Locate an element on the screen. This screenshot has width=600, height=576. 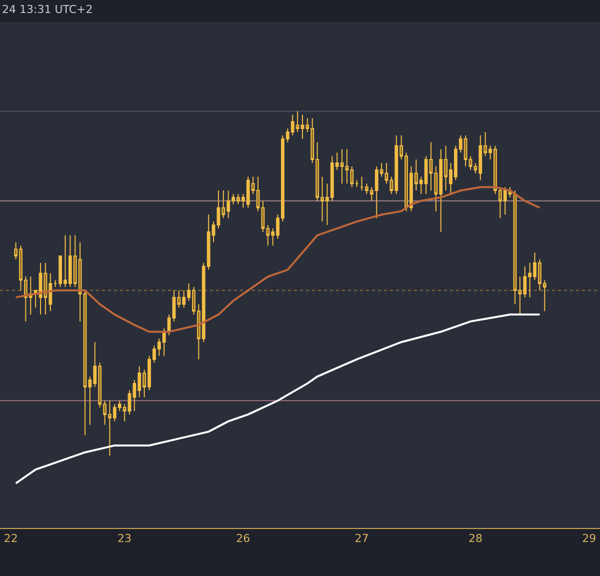
x-tick-label: 29 is located at coordinates (589, 539).